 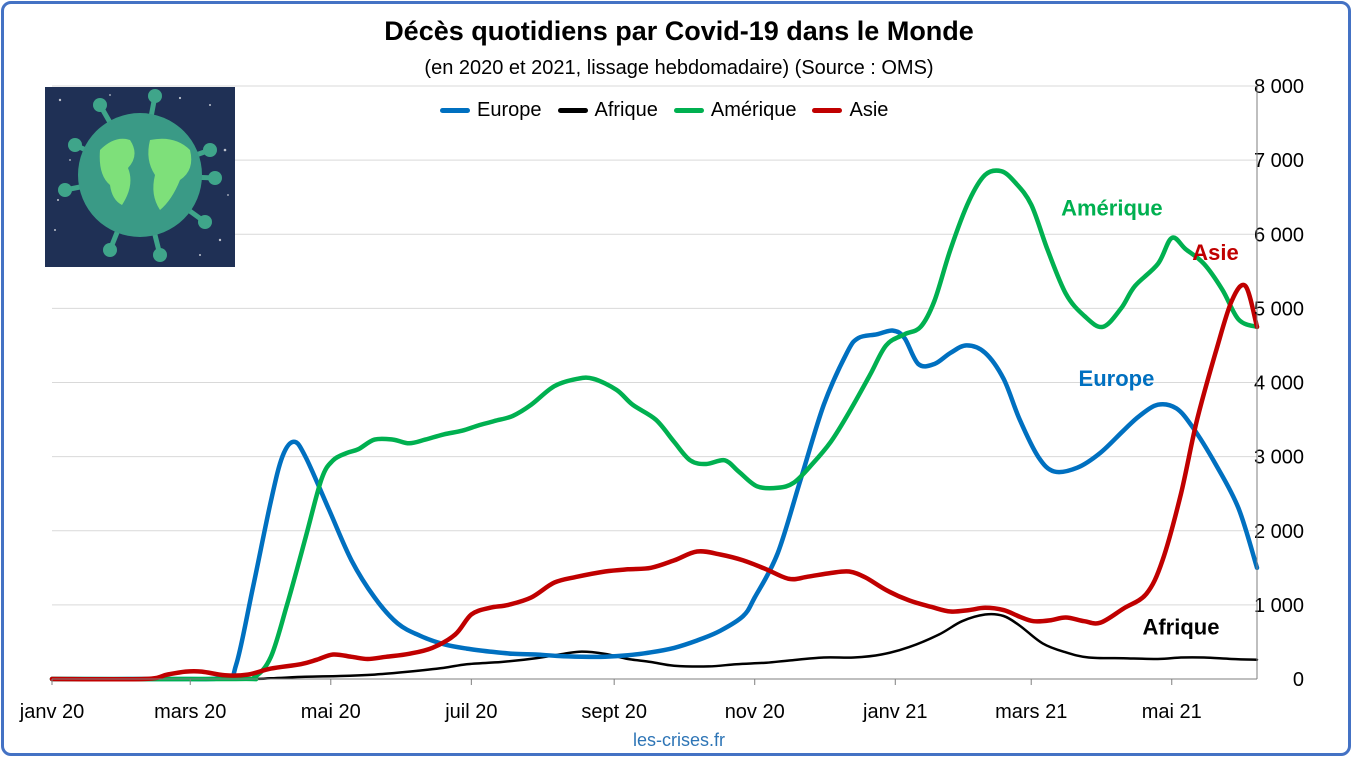 What do you see at coordinates (753, 109) in the screenshot?
I see `legend-label-amerique: Amérique` at bounding box center [753, 109].